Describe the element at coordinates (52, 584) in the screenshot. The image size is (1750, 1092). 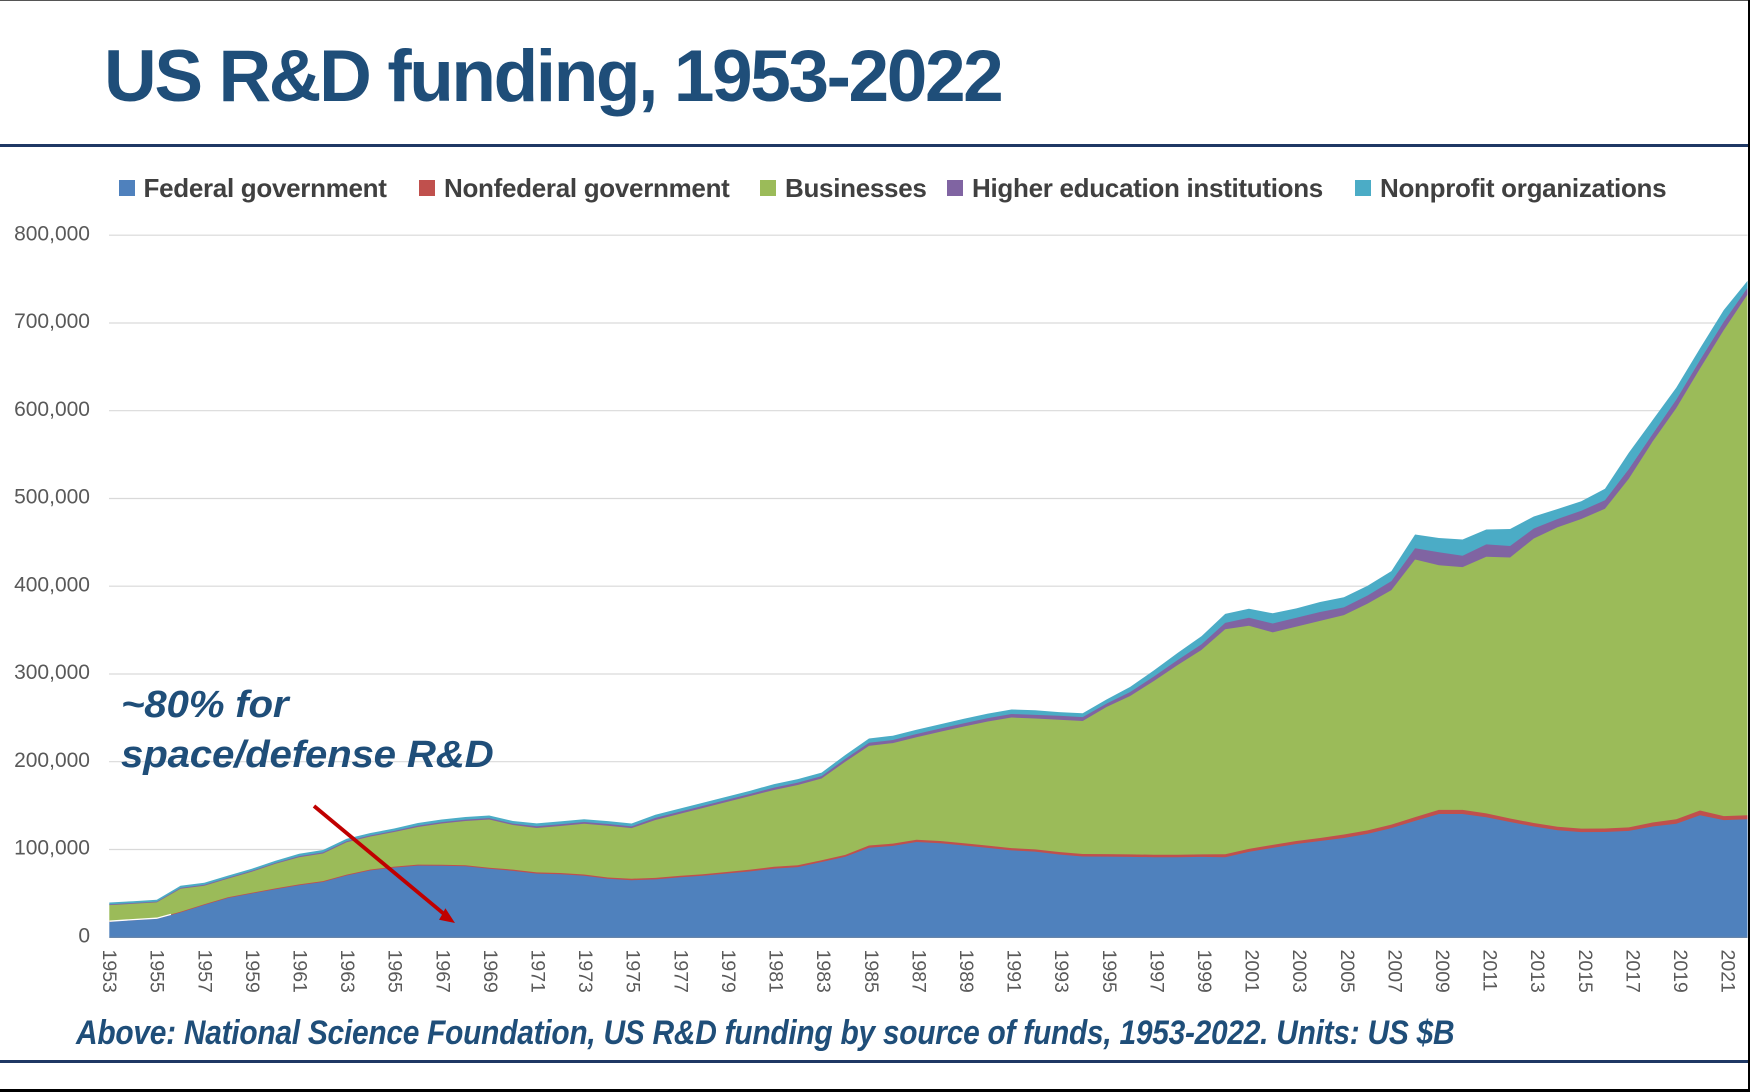
I see `svg-text: 400,000` at that location.